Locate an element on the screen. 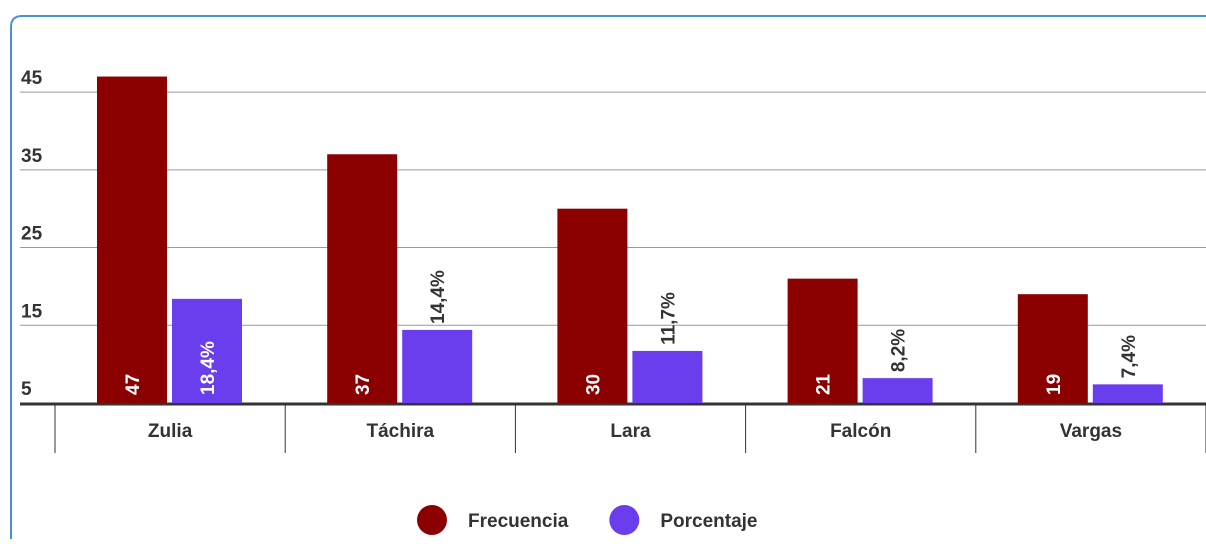 The height and width of the screenshot is (544, 1206). data-label: 11,7% is located at coordinates (668, 318).